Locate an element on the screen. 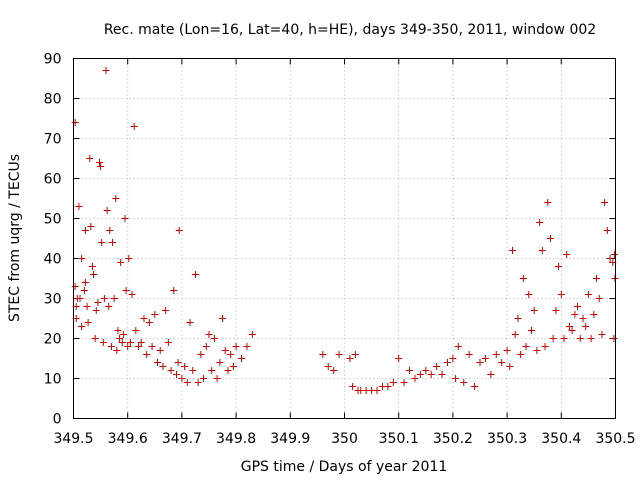  x-tick-label: 349.6 is located at coordinates (128, 439).